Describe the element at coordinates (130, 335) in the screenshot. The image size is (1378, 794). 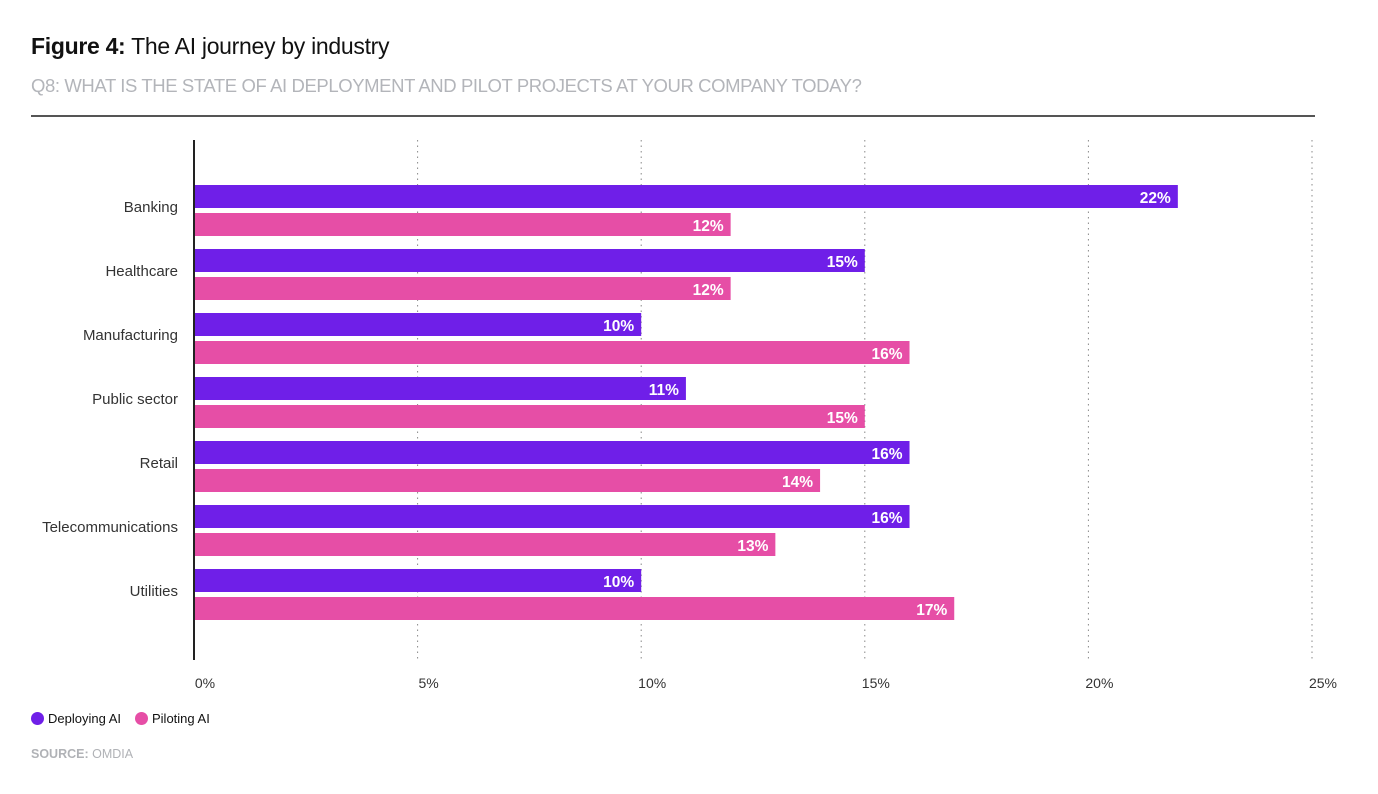
I see `category-label: Manufacturing` at that location.